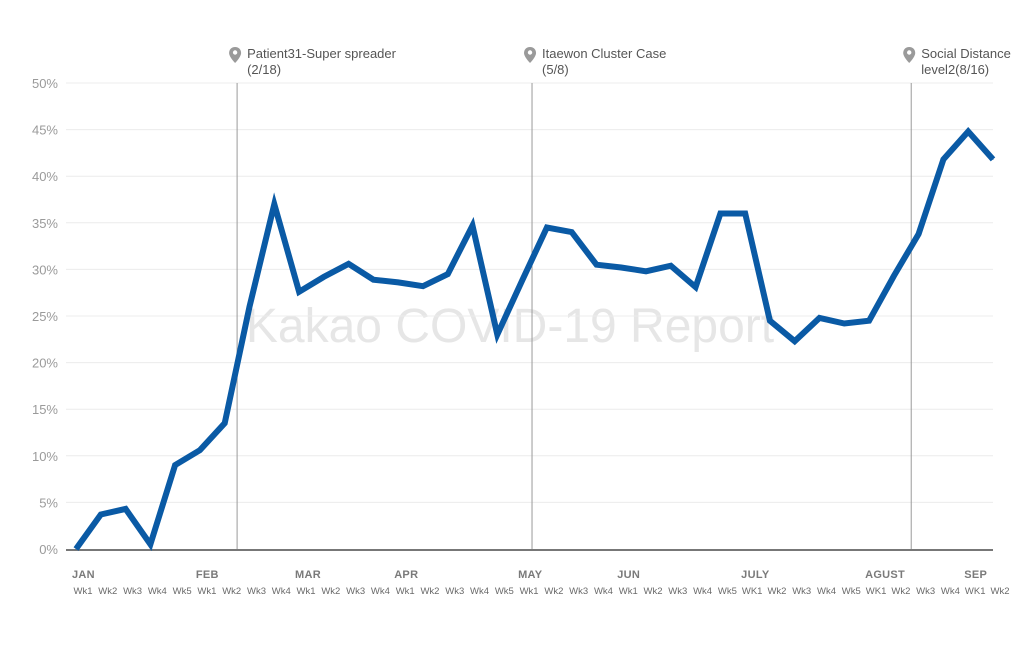 This screenshot has width=1024, height=655. Describe the element at coordinates (45, 409) in the screenshot. I see `y-tick-label: 15%` at that location.